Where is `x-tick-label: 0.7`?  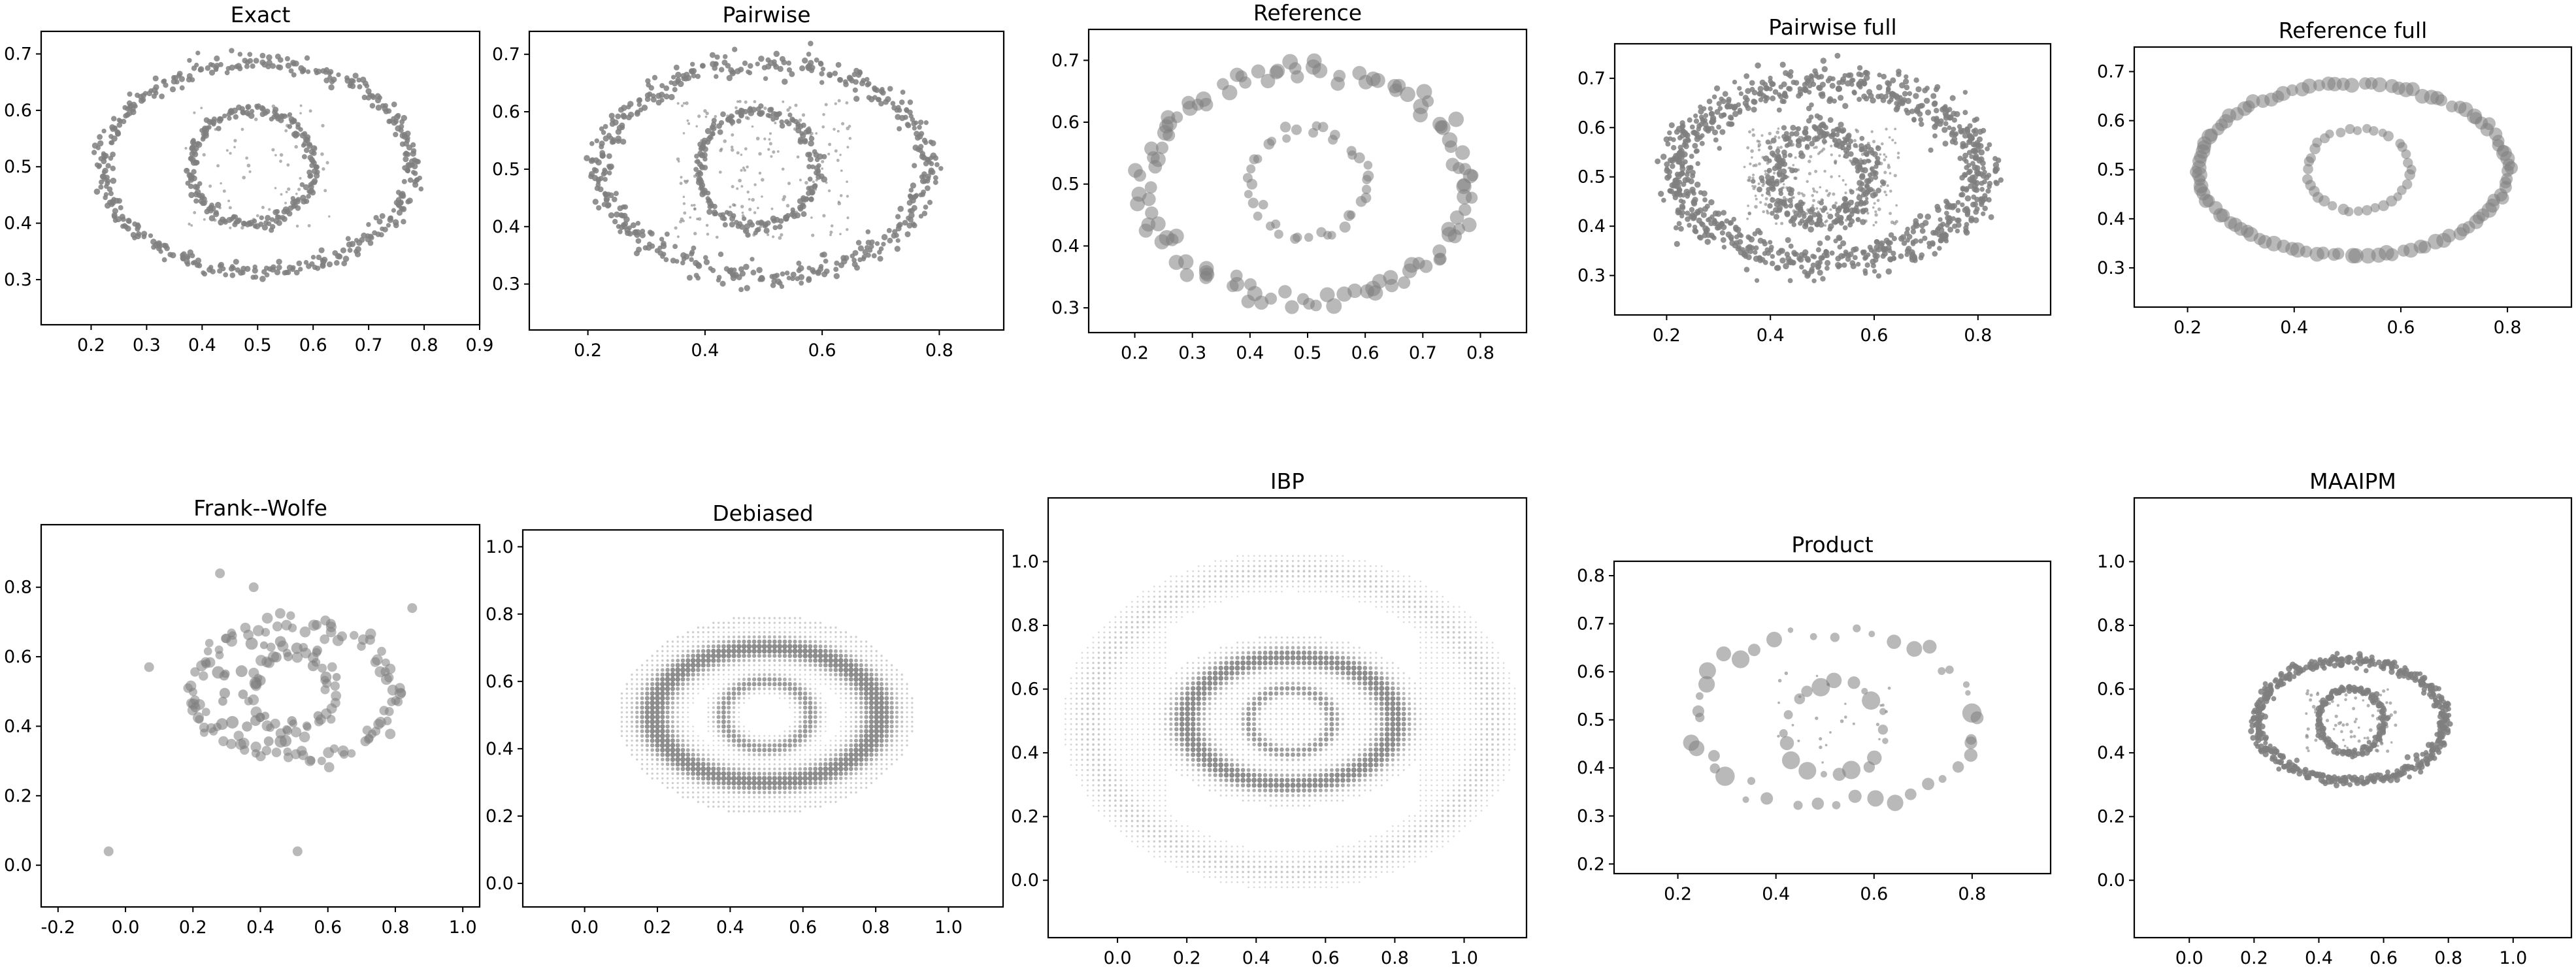 x-tick-label: 0.7 is located at coordinates (369, 345).